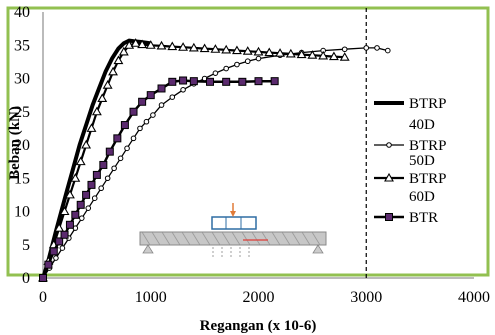 The height and width of the screenshot is (335, 495). I want to click on legend-label: BTR, so click(423, 218).